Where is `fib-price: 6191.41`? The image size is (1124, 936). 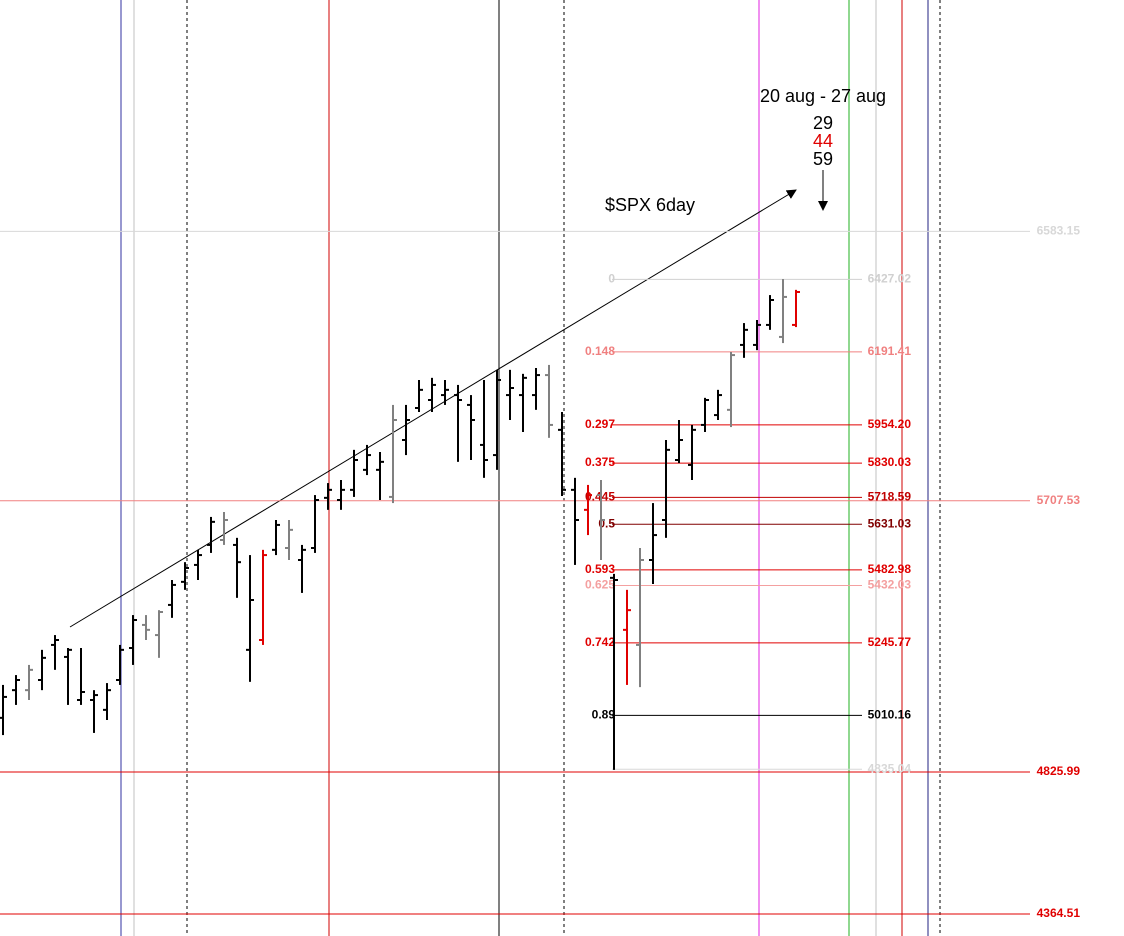 fib-price: 6191.41 is located at coordinates (890, 351).